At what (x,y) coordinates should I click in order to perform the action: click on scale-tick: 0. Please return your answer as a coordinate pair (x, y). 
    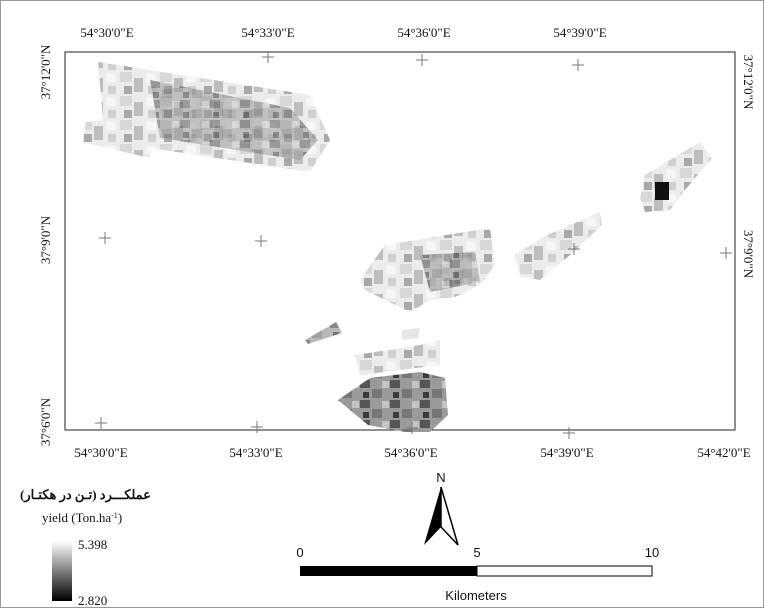
    Looking at the image, I should click on (299, 552).